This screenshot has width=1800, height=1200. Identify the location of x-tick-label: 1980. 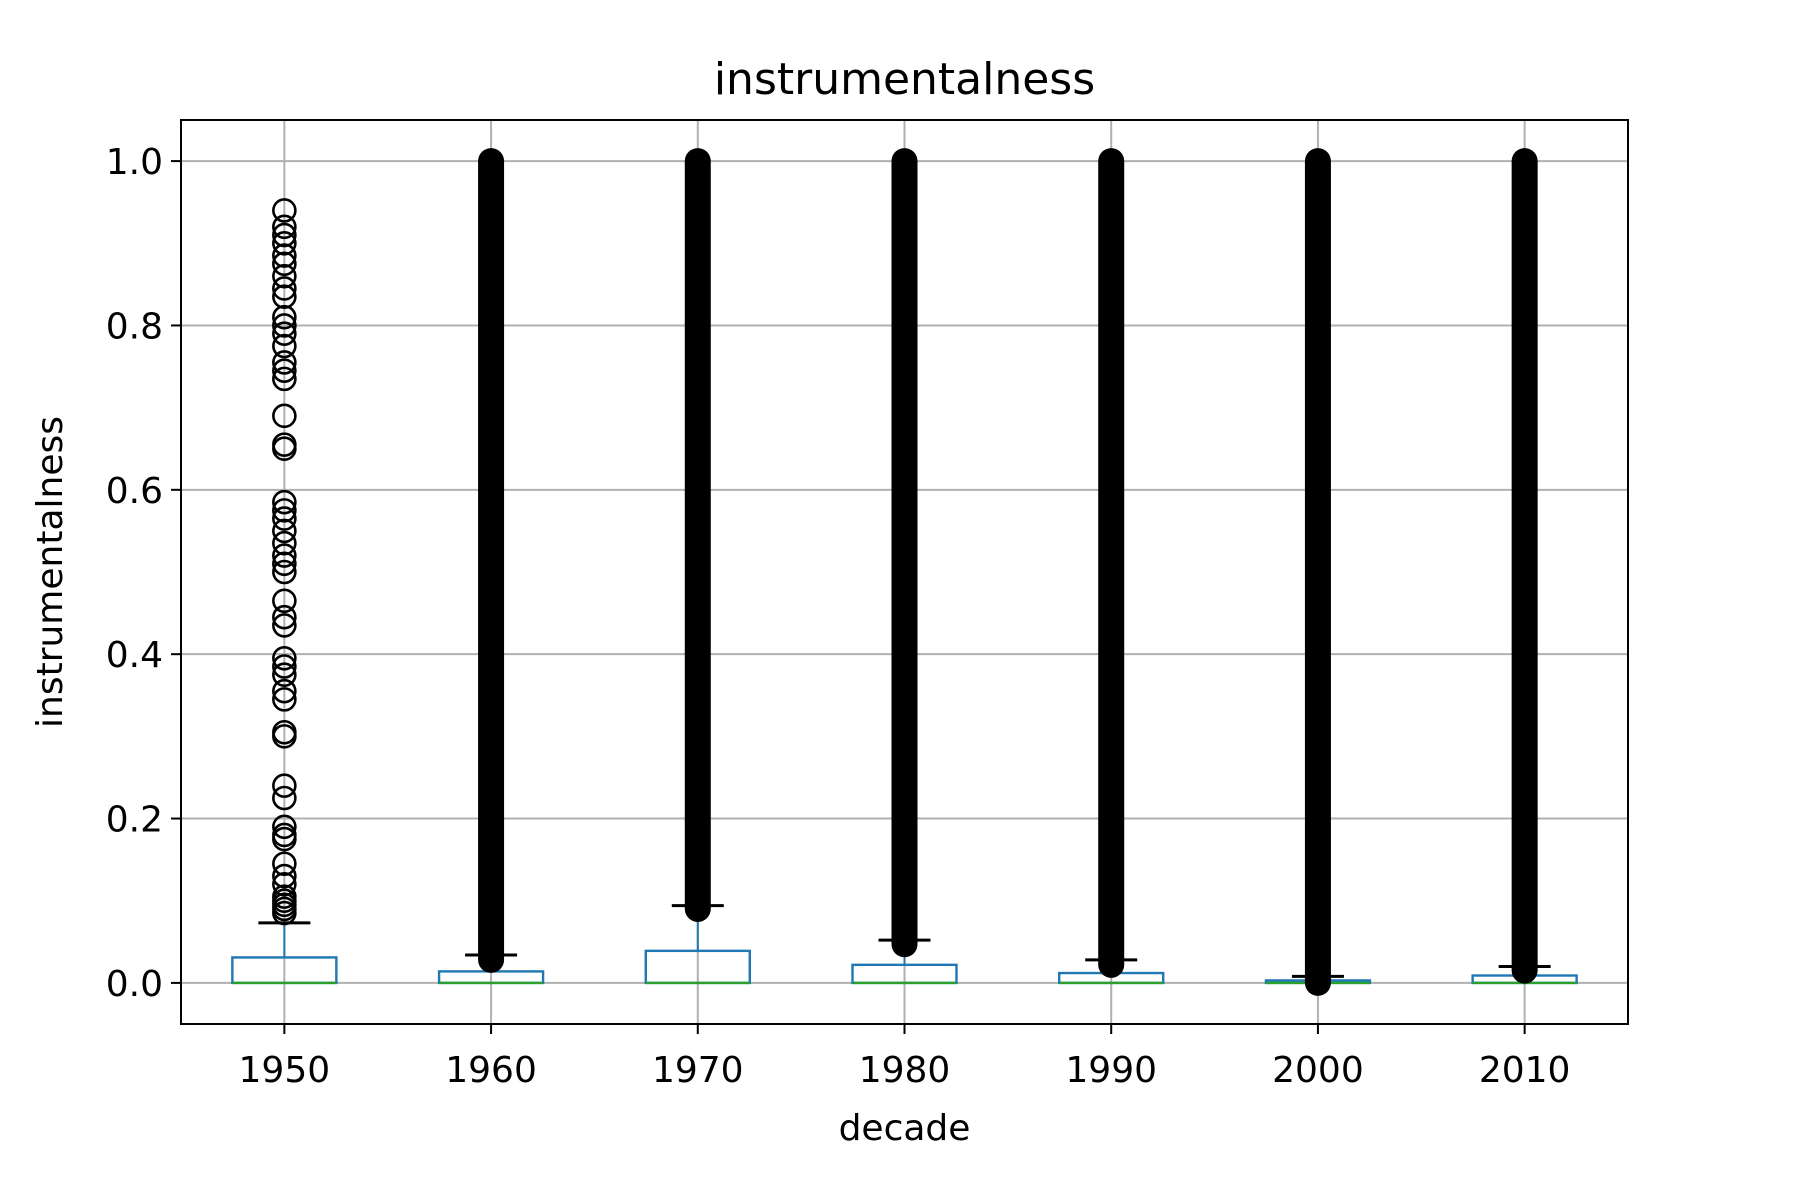
(905, 1070).